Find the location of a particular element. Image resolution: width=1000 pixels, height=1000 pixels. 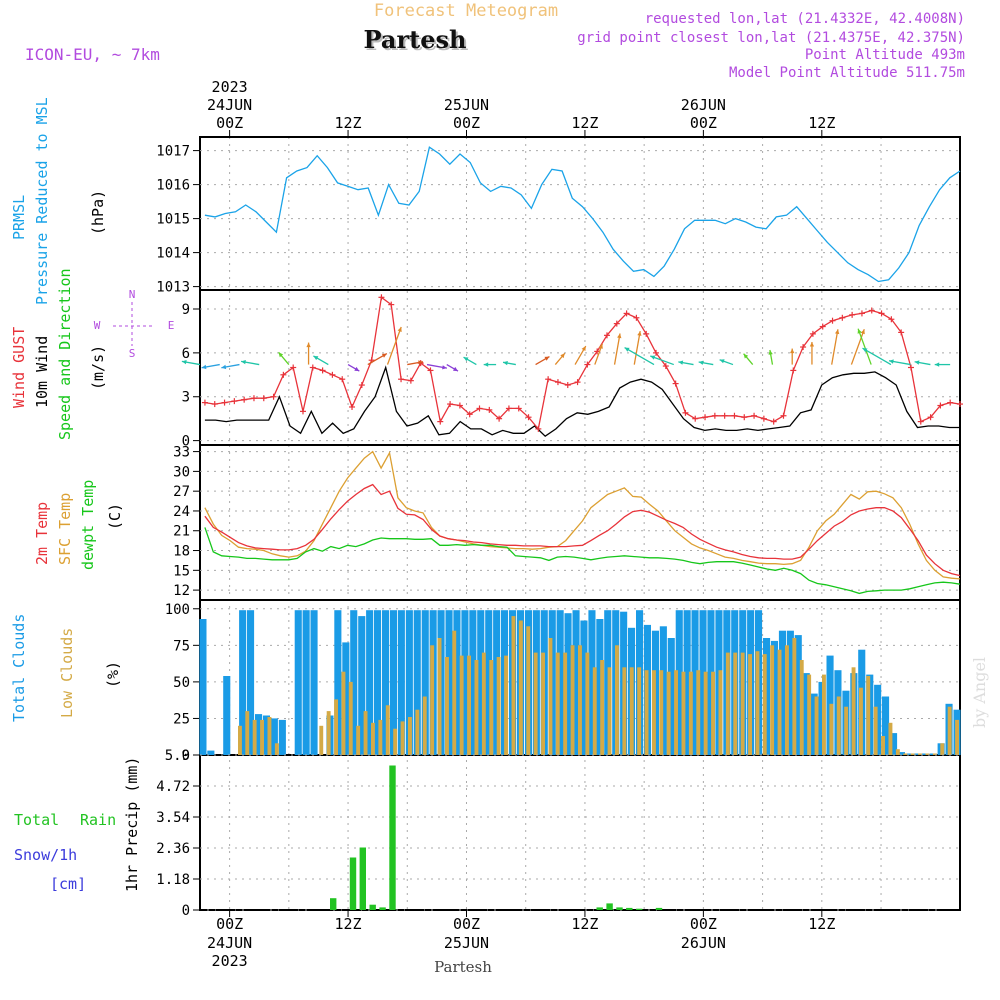

compass-s: S is located at coordinates (132, 353).